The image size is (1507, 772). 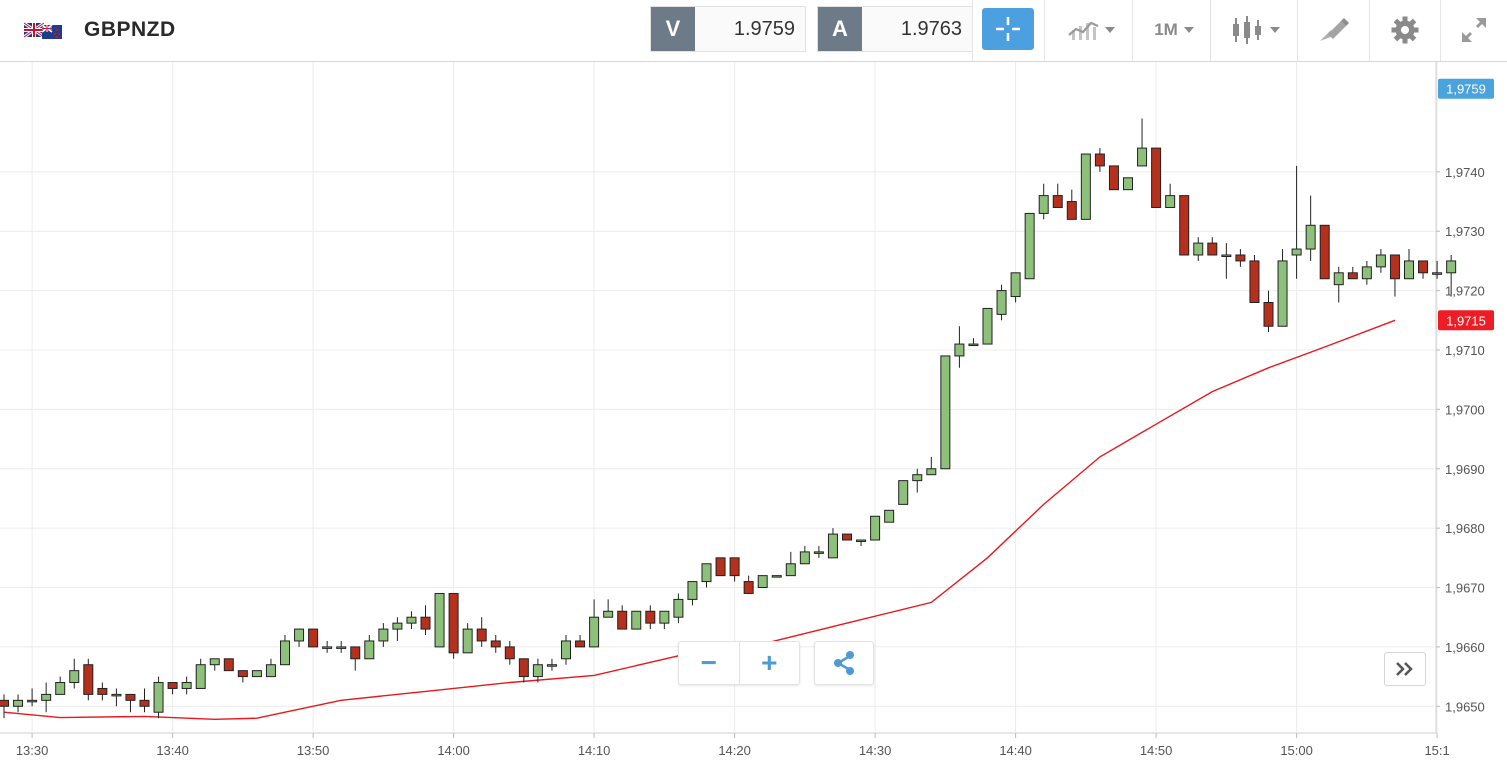 I want to click on ask-label: A, so click(x=840, y=29).